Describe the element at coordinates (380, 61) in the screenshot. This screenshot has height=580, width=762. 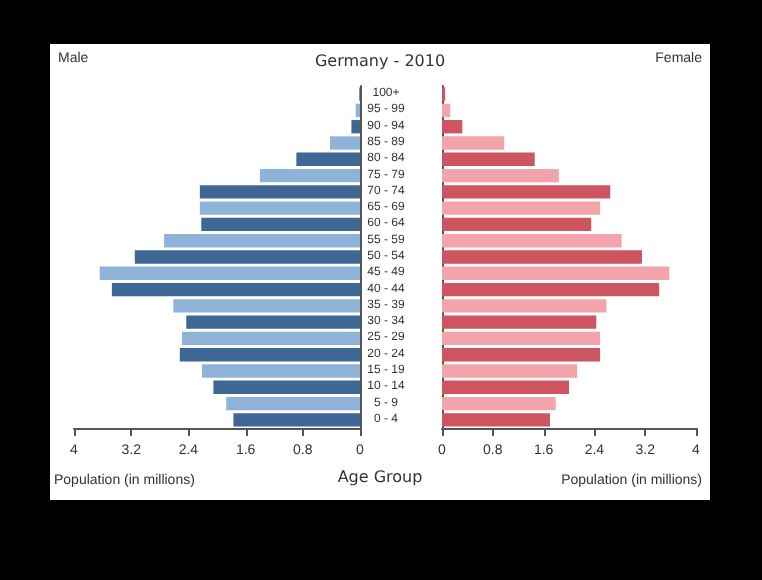
I see `text: Germany - 2010` at that location.